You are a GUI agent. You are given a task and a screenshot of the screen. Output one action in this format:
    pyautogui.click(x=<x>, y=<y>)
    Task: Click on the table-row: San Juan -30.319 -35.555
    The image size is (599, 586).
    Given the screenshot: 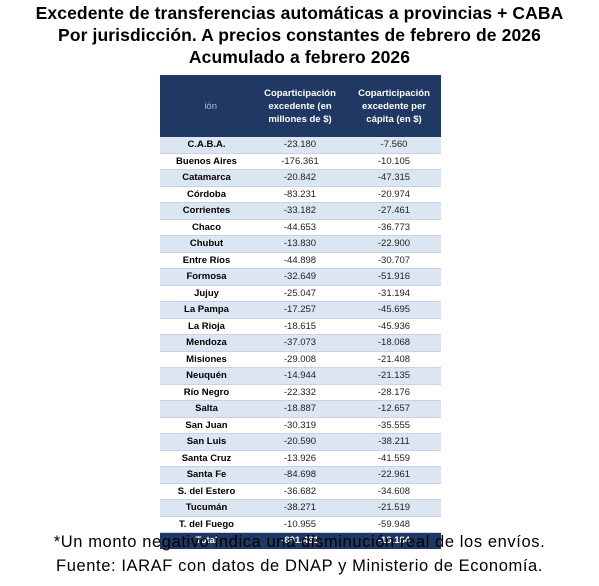 What is the action you would take?
    pyautogui.click(x=300, y=425)
    